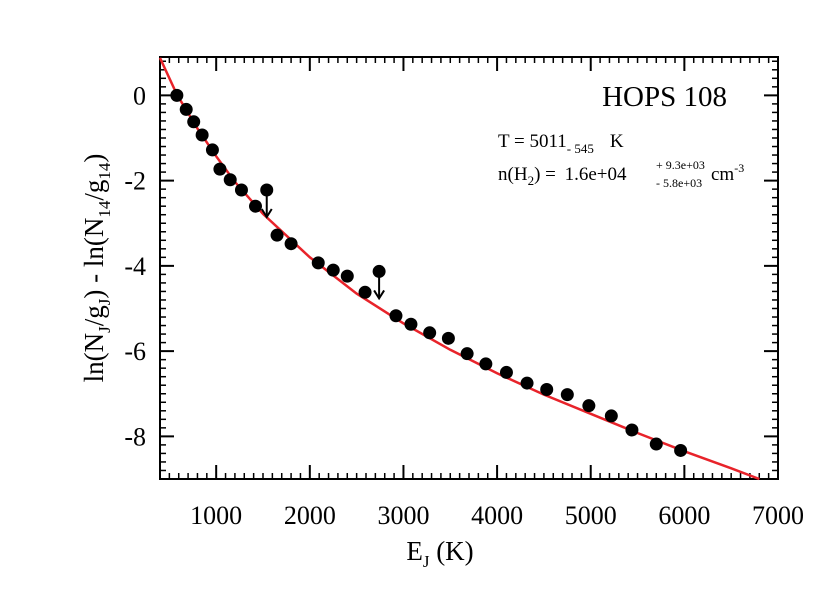  I want to click on y-axis-label: ln(NJ/gJ) - ln(N14/g14), so click(96, 268).